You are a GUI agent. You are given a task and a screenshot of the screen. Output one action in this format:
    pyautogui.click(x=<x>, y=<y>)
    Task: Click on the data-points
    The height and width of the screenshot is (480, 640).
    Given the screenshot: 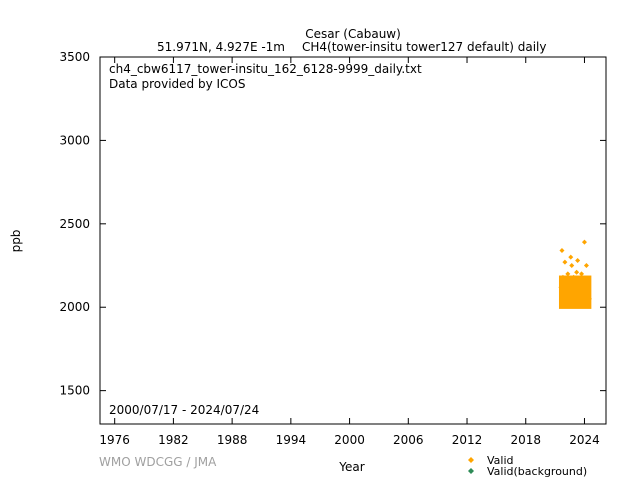 What is the action you would take?
    pyautogui.click(x=575, y=274)
    